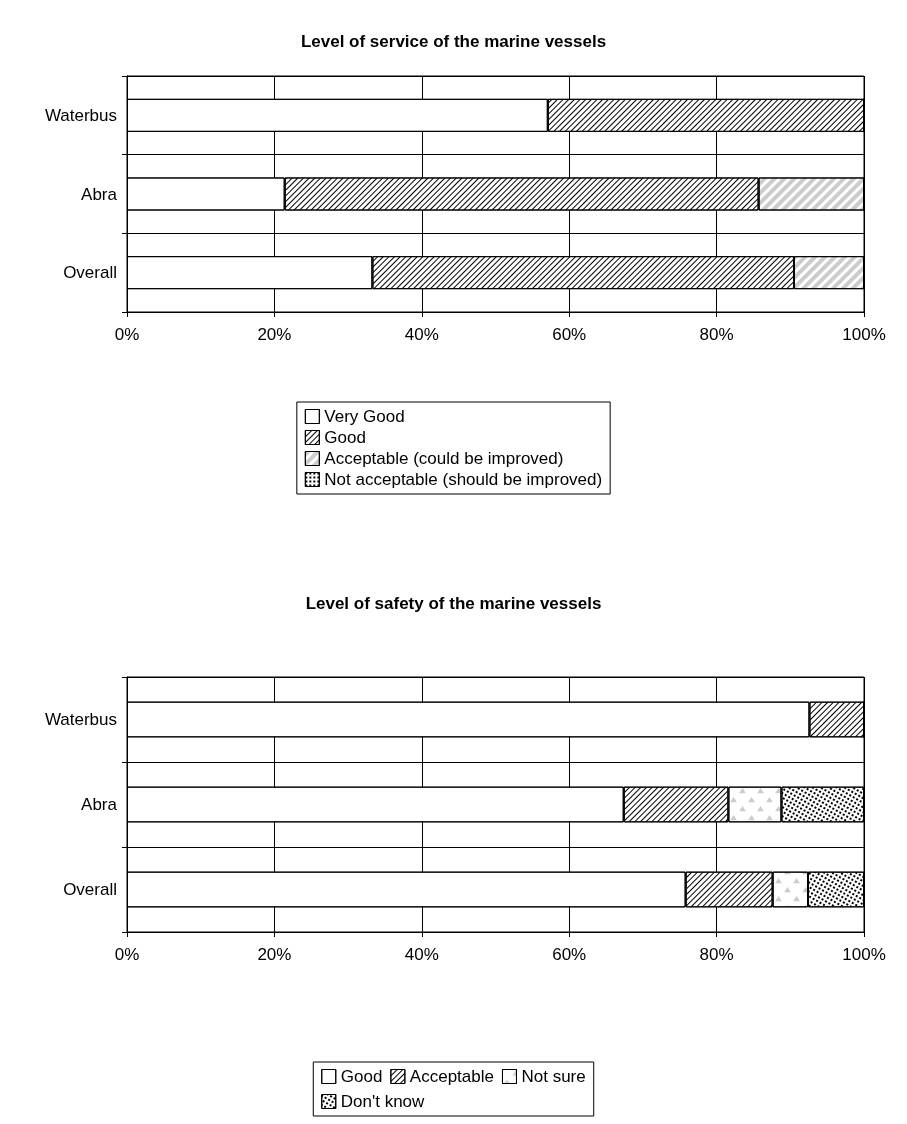 This screenshot has width=907, height=1124. What do you see at coordinates (453, 41) in the screenshot?
I see `chart-title: Level of service of the marine vessels` at bounding box center [453, 41].